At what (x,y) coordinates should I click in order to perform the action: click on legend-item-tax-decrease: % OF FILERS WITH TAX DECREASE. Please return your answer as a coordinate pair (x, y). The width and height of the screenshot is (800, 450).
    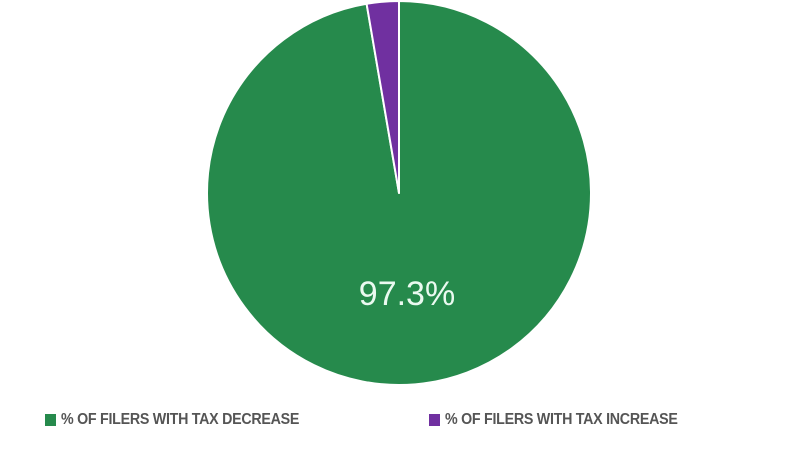
    Looking at the image, I should click on (182, 420).